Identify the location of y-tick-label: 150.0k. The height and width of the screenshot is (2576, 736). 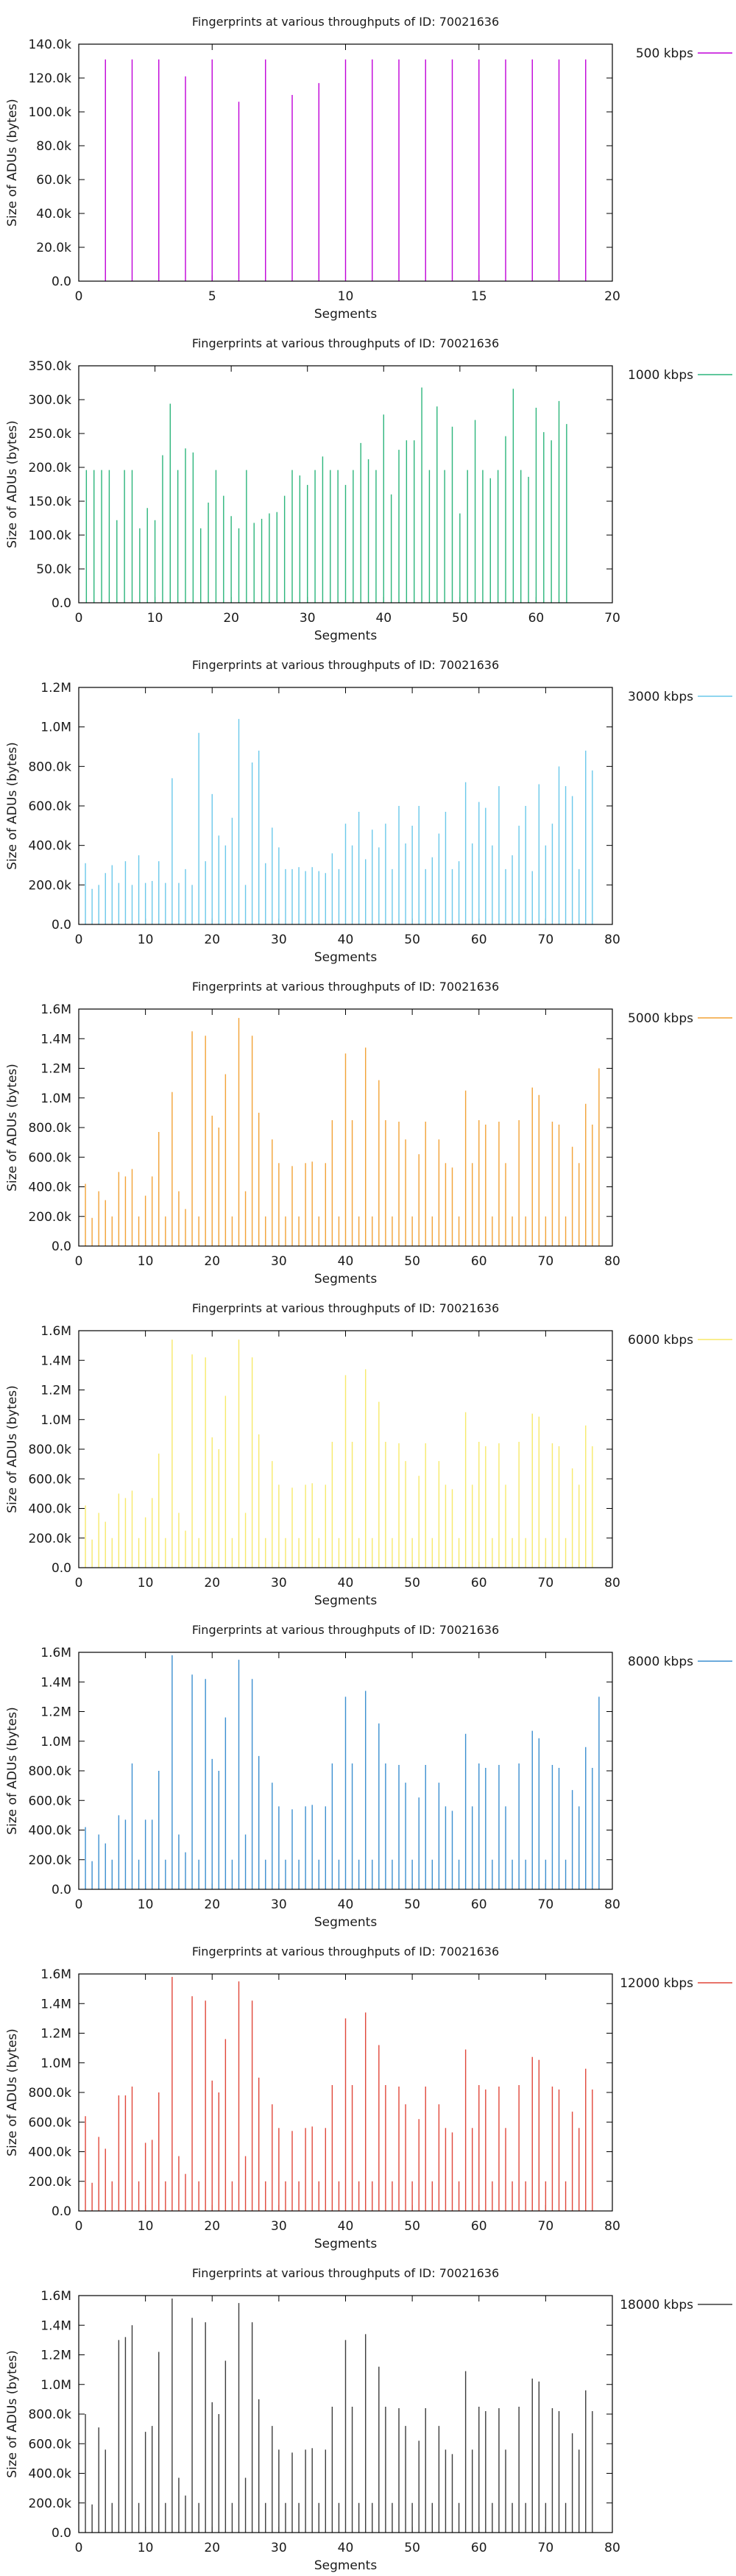
(50, 502).